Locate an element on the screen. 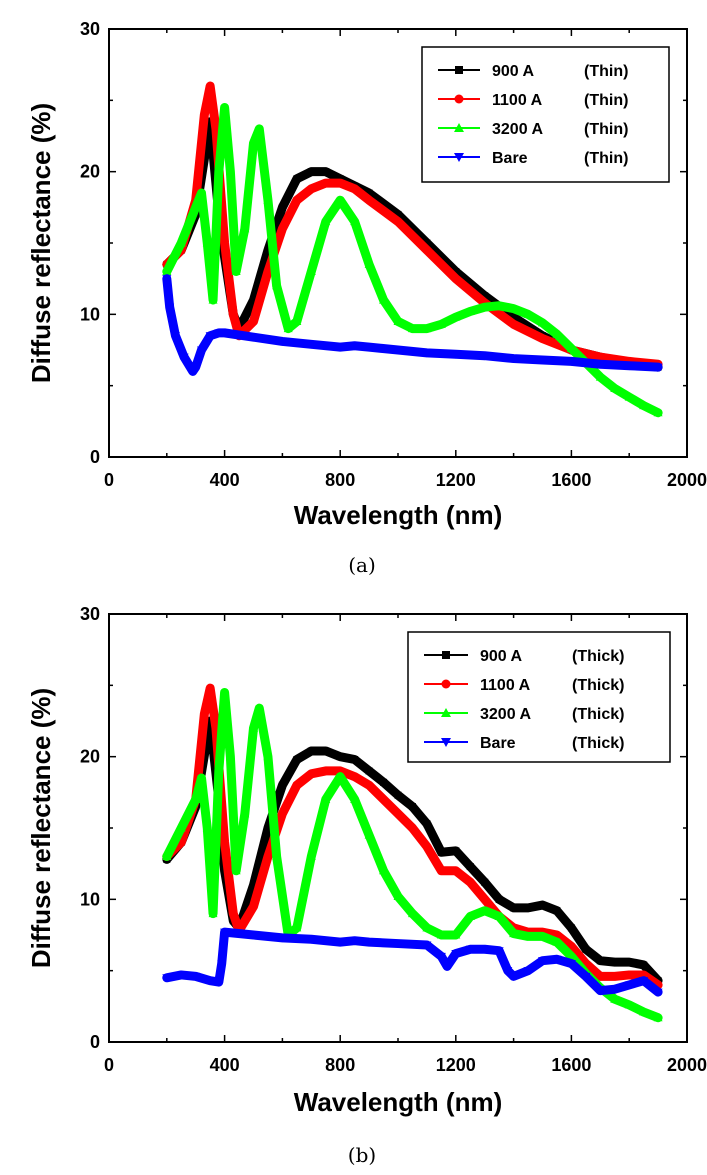  legend-series-name: 1100 A is located at coordinates (505, 685).